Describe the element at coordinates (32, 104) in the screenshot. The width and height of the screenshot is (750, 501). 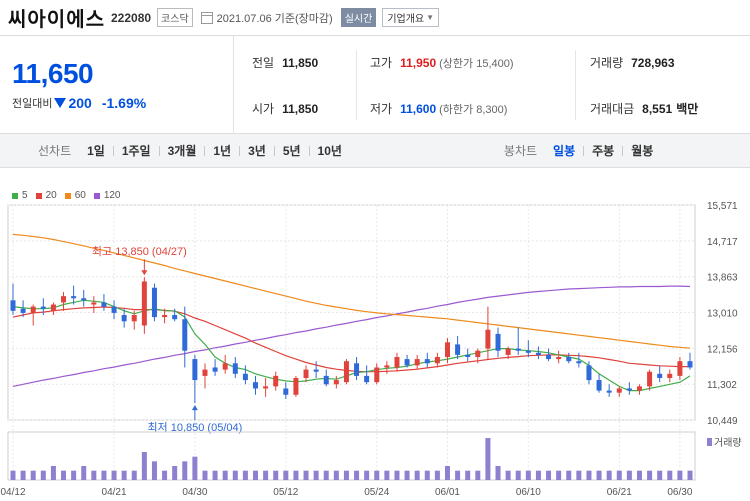
I see `change-label: 전일대비` at that location.